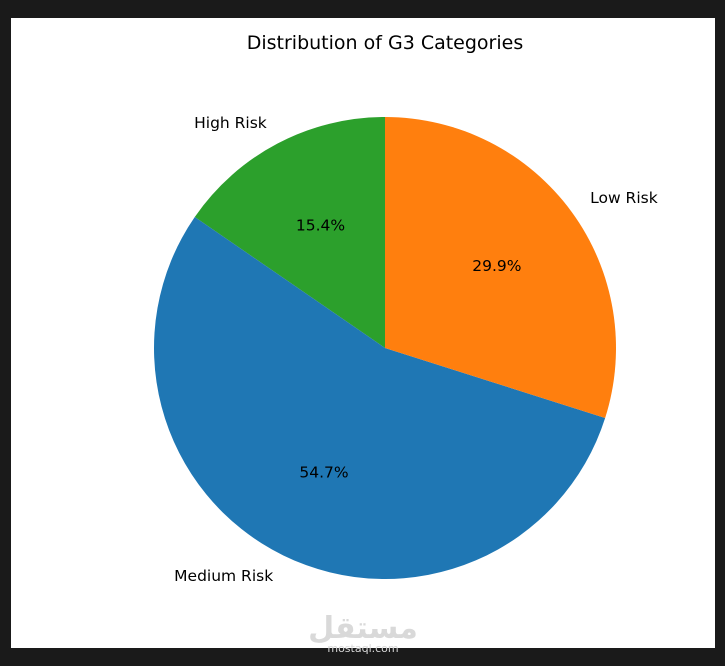 This screenshot has height=666, width=725. I want to click on slice-label-high-risk: High Risk, so click(230, 123).